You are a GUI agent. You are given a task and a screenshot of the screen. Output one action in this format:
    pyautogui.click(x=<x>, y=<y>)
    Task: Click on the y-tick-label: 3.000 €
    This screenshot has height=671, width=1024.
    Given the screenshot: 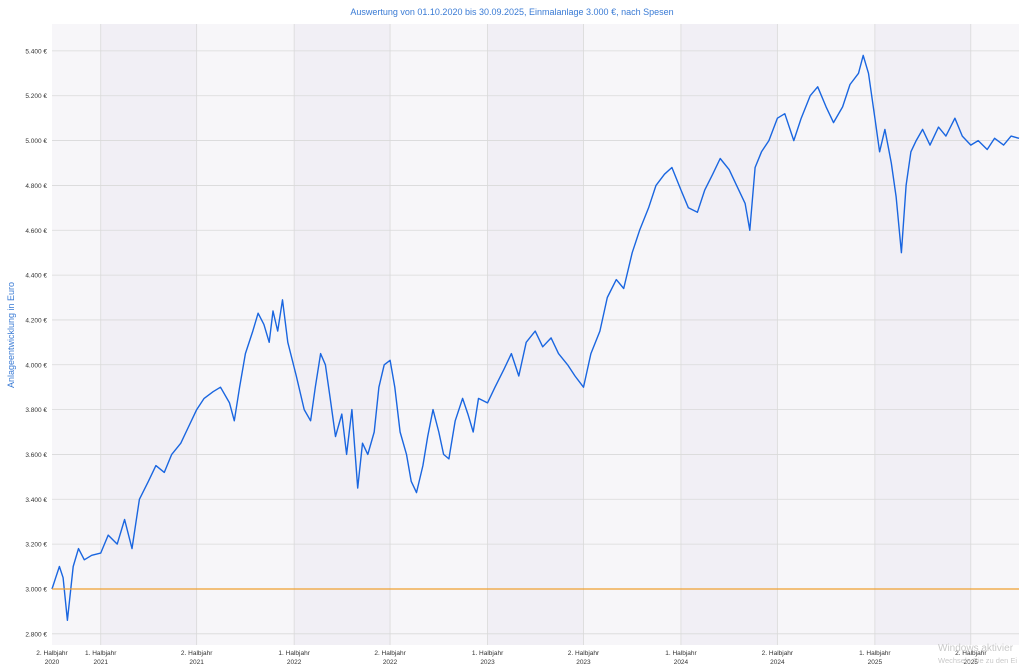 What is the action you would take?
    pyautogui.click(x=36, y=589)
    